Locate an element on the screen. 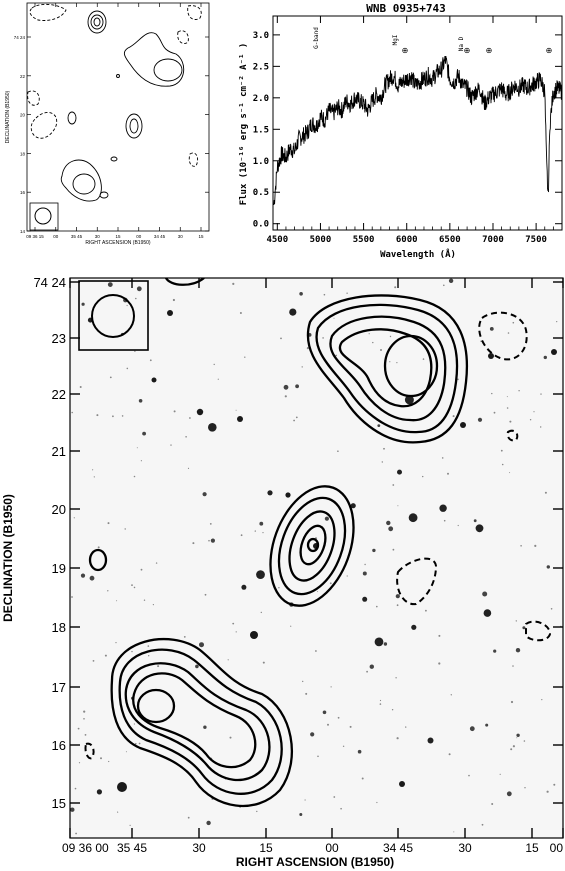 The image size is (565, 871). contour-west-small is located at coordinates (98, 560).